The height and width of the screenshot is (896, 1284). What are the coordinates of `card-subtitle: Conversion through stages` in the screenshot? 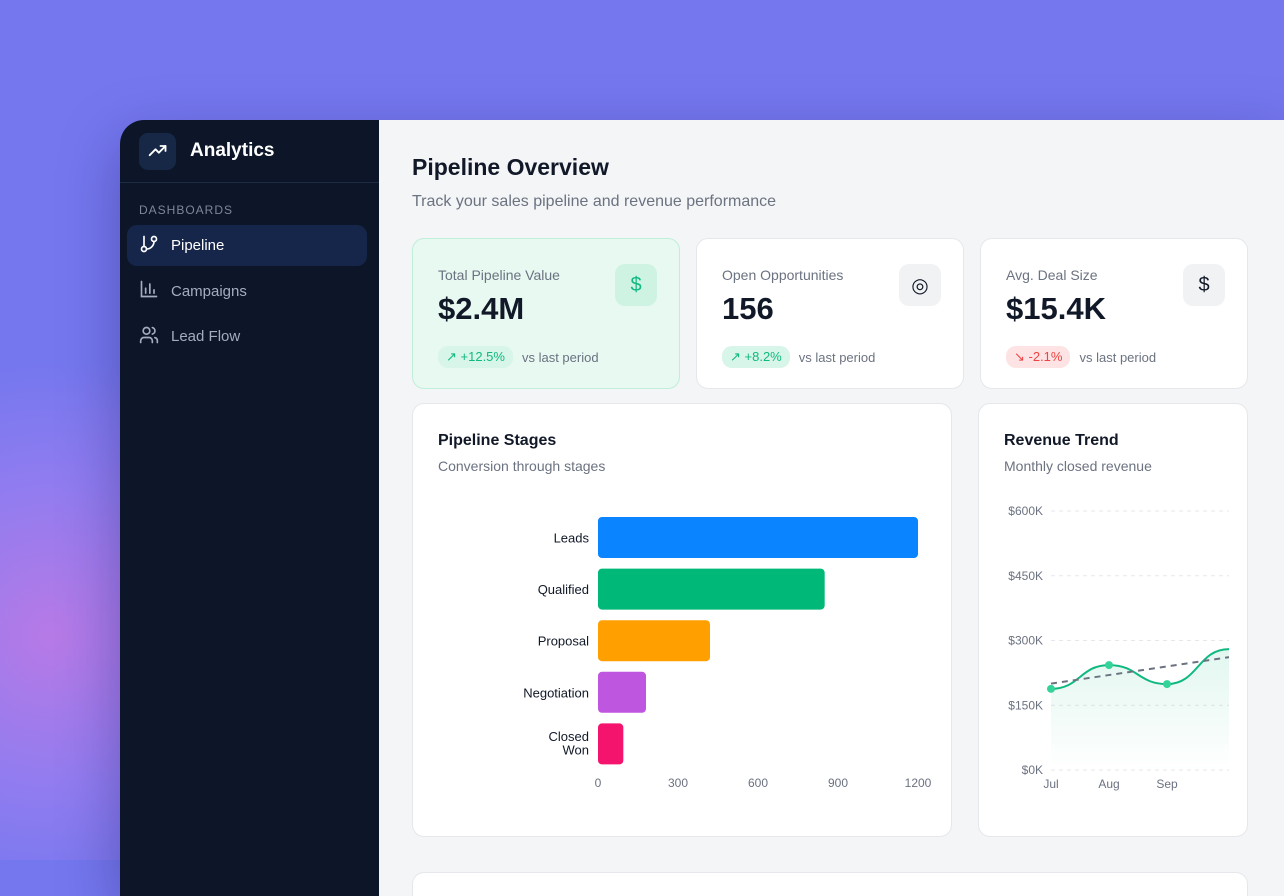 It's located at (522, 466).